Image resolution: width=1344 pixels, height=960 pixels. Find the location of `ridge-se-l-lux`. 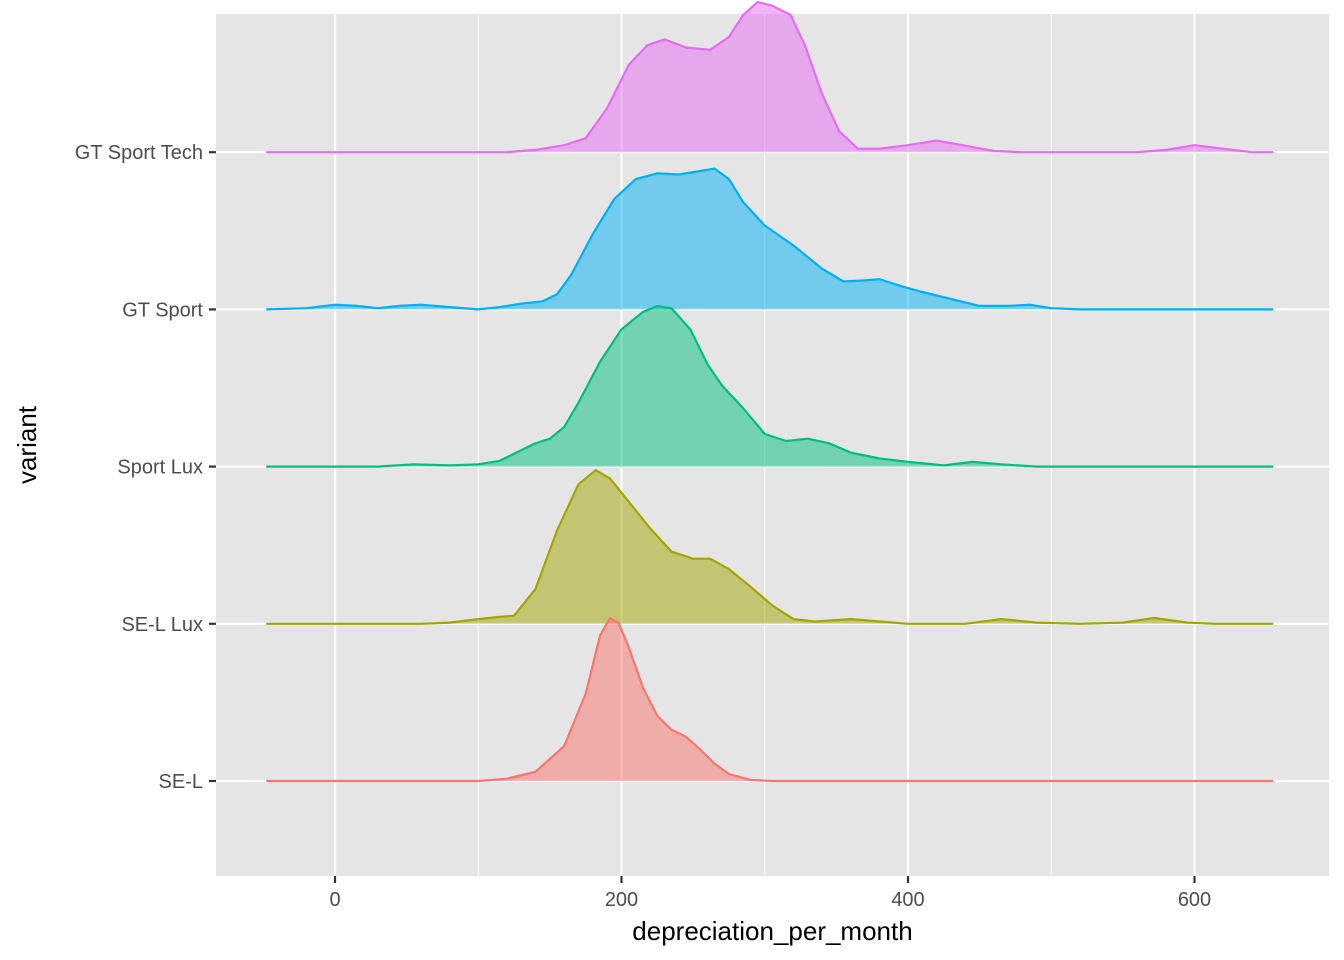

ridge-se-l-lux is located at coordinates (770, 547).